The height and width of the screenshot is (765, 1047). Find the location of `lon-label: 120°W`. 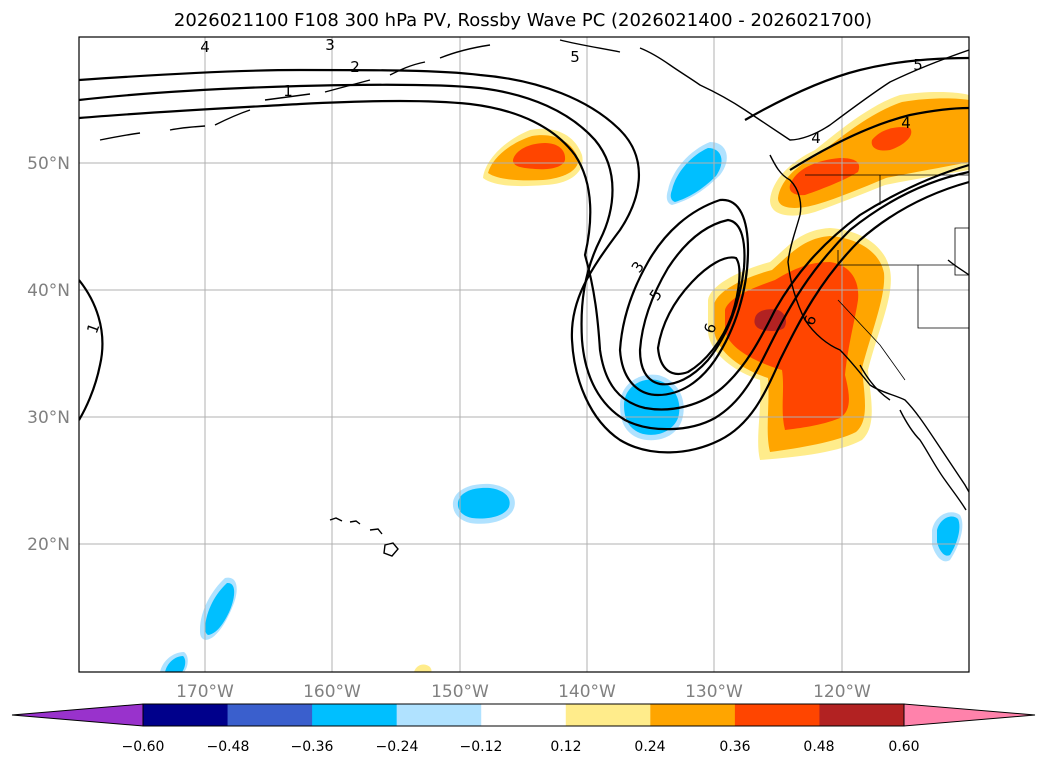

lon-label: 120°W is located at coordinates (842, 692).